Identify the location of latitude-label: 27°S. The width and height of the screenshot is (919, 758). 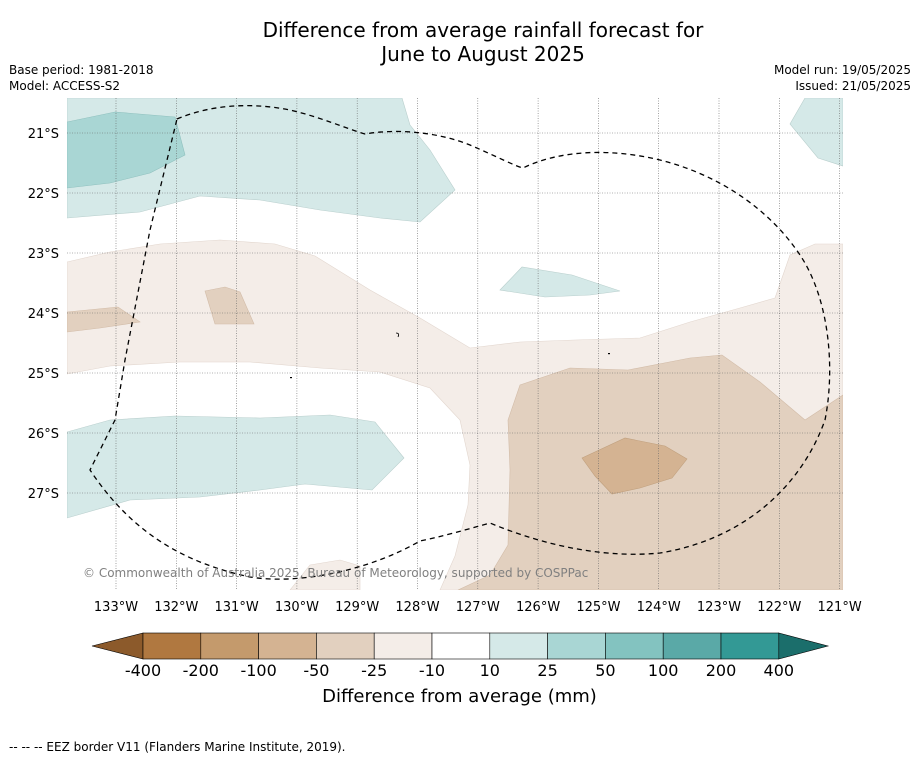
(43, 494).